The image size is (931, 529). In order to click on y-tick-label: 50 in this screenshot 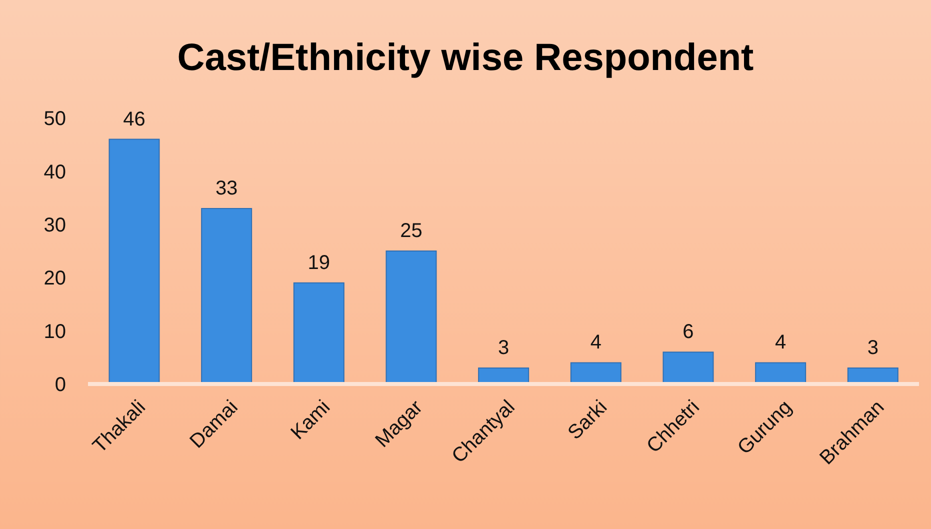, I will do `click(55, 119)`.